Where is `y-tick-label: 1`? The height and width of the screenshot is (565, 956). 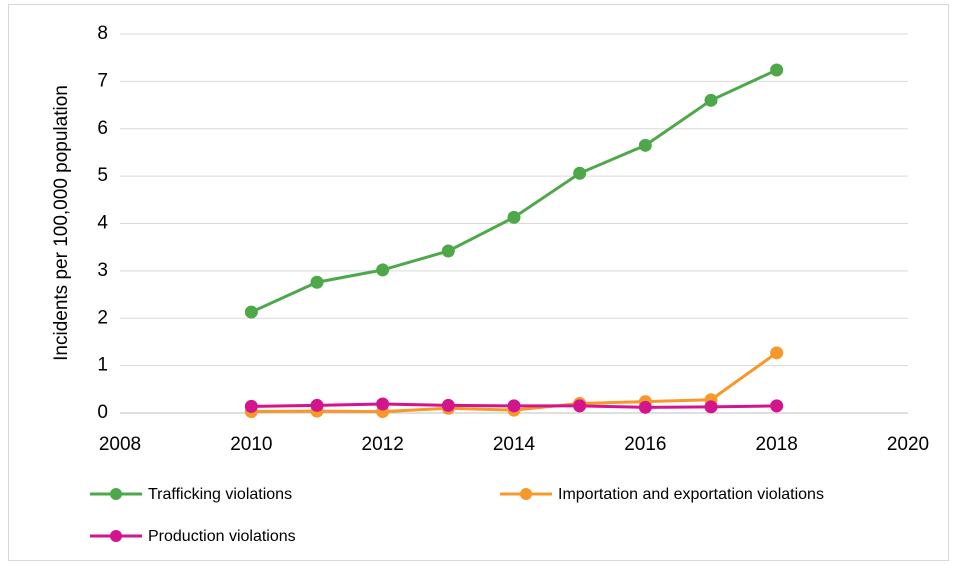
y-tick-label: 1 is located at coordinates (102, 365).